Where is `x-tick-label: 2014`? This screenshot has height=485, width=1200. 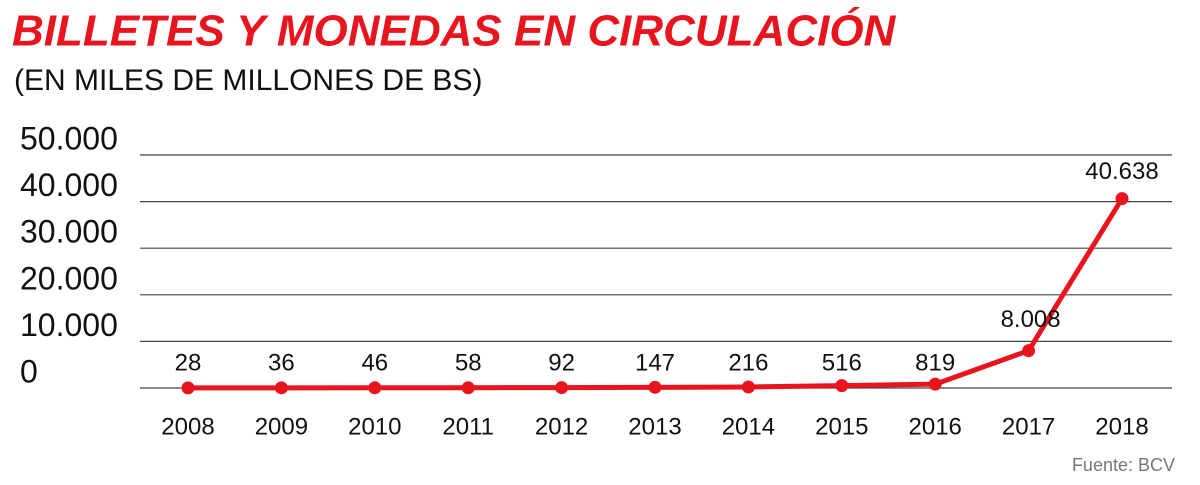 x-tick-label: 2014 is located at coordinates (748, 426).